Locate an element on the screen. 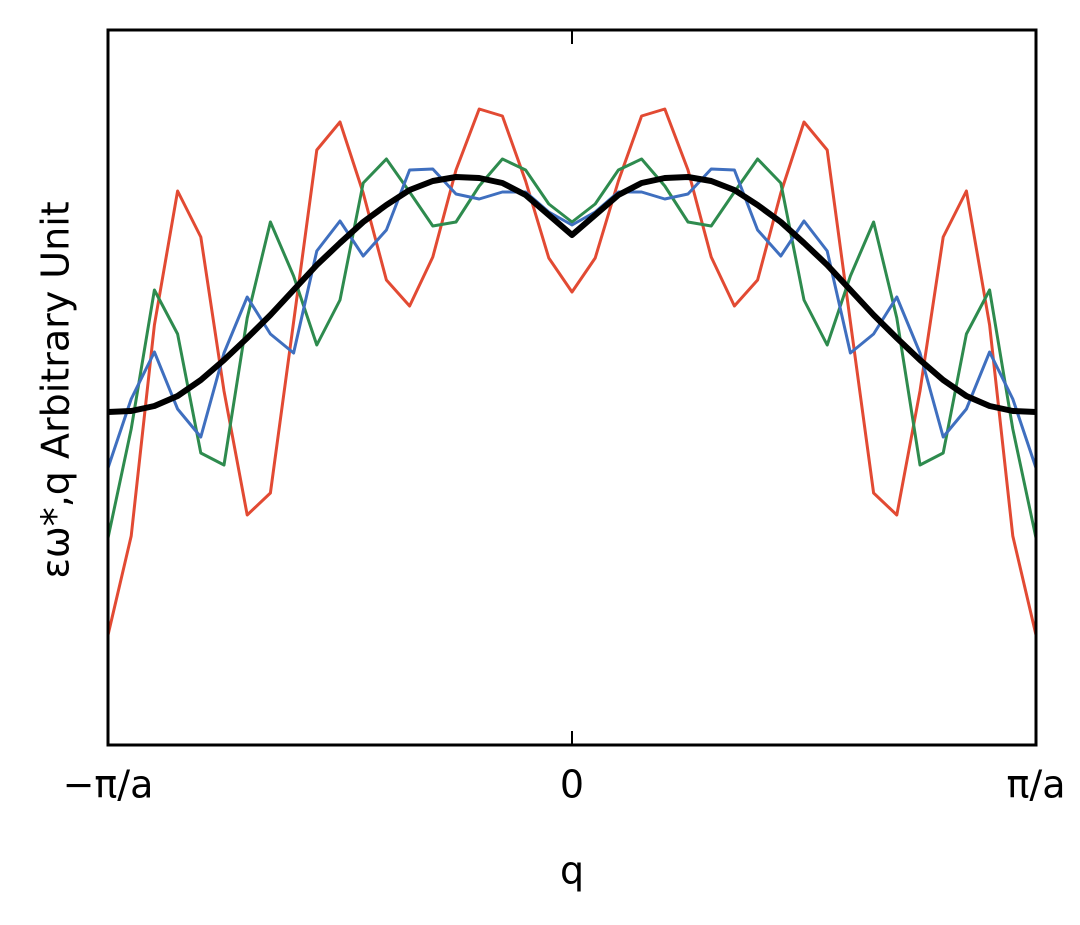 The image size is (1080, 925). x-tick-label: −π/a is located at coordinates (108, 785).